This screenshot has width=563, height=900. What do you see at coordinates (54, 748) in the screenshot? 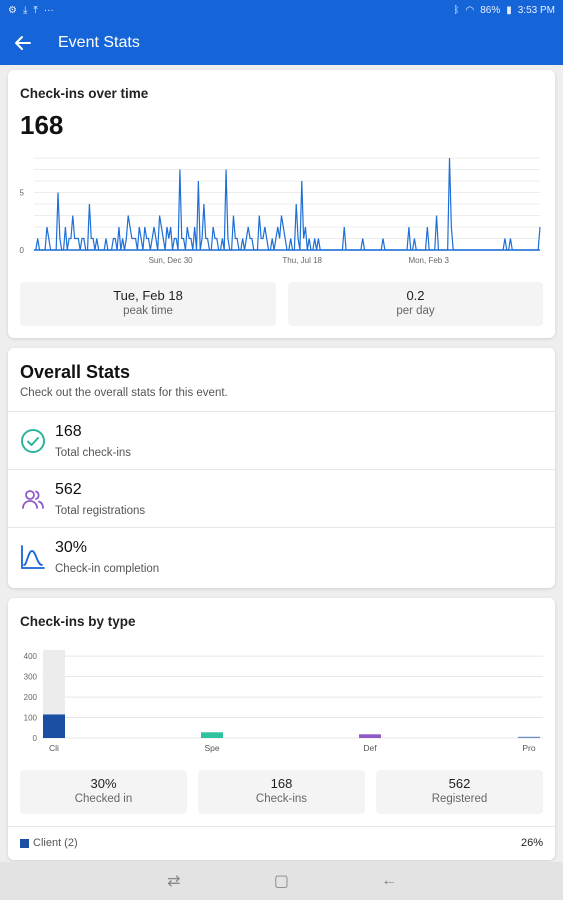
I see `x-tick-label: Cli` at bounding box center [54, 748].